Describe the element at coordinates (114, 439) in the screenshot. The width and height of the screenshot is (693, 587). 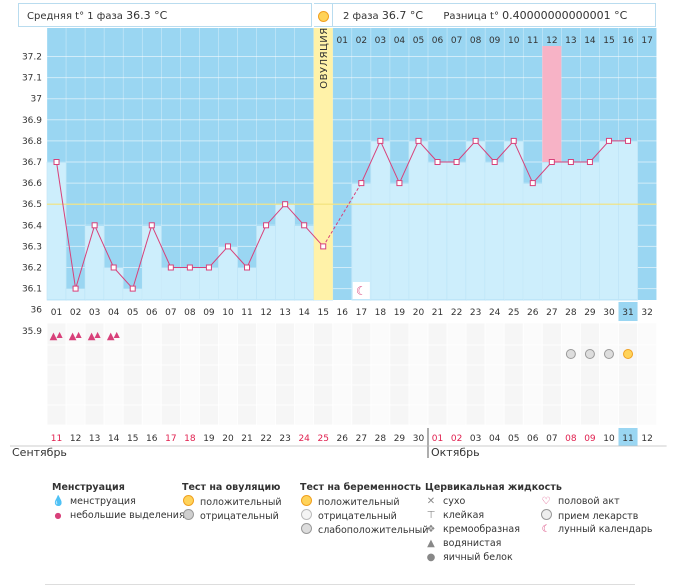
I see `calendar-date-14: 14` at that location.